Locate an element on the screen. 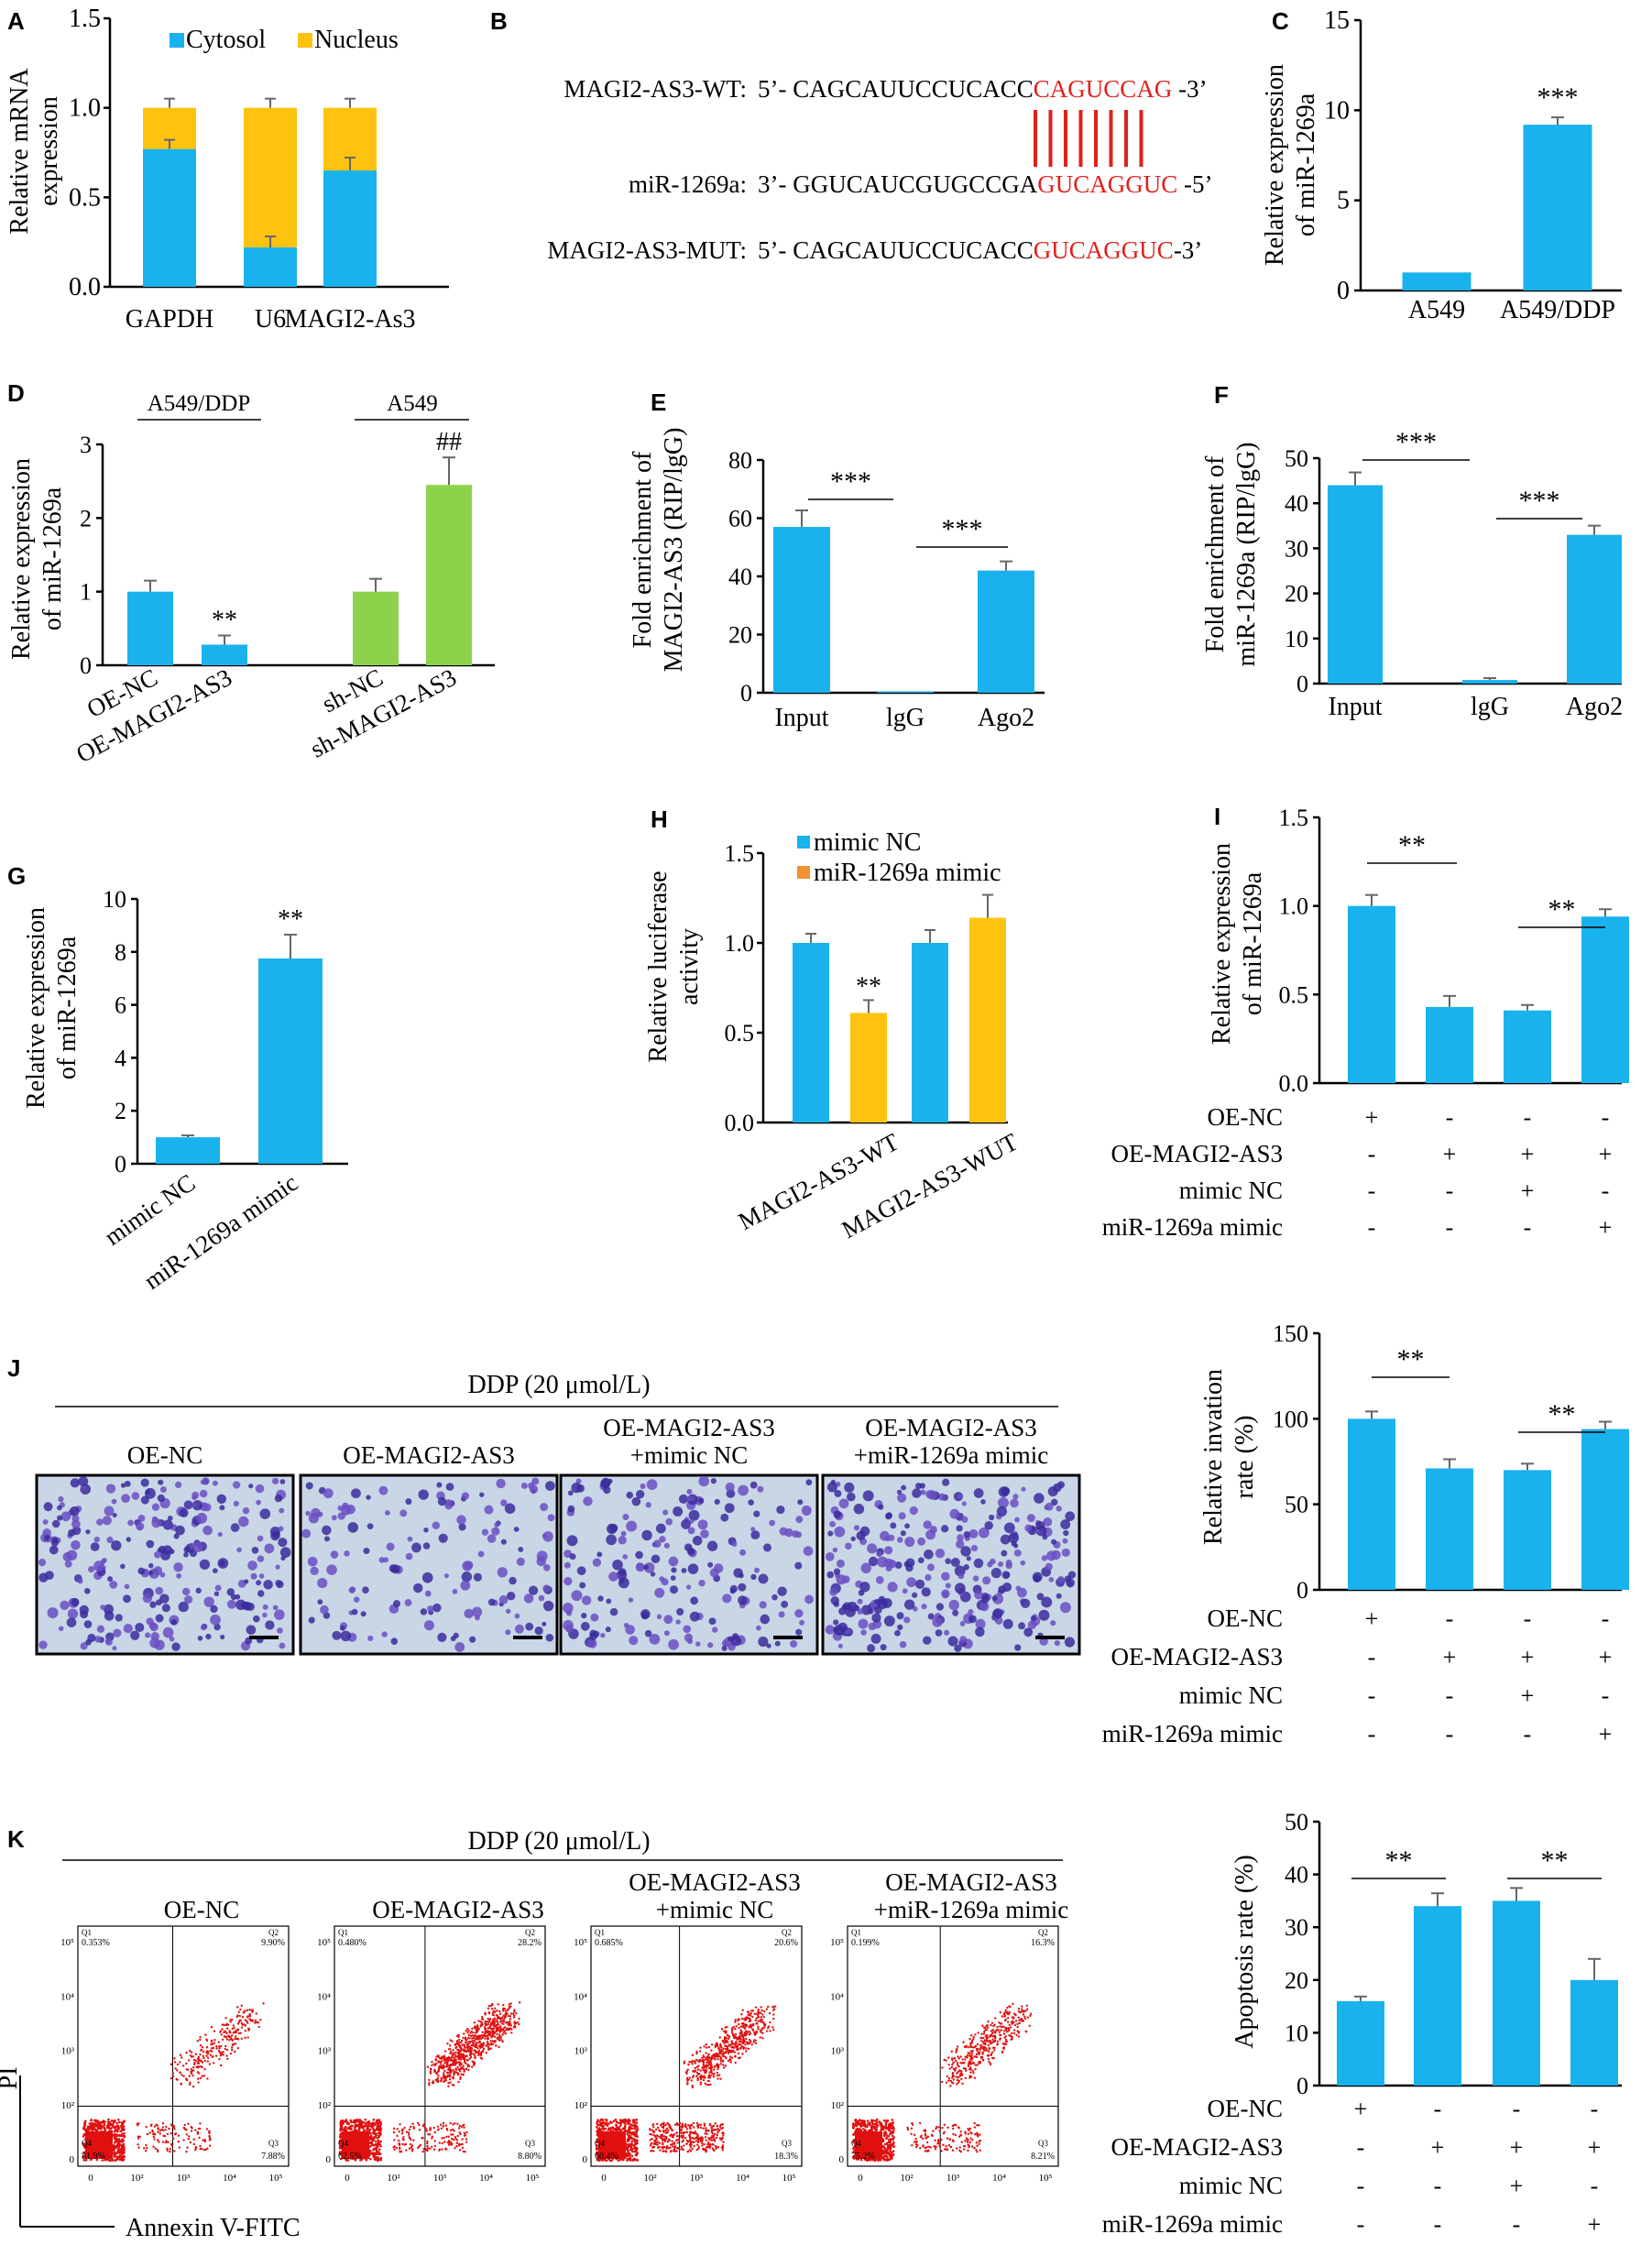 The image size is (1652, 2245). y-tick-label: 30 is located at coordinates (1296, 548).